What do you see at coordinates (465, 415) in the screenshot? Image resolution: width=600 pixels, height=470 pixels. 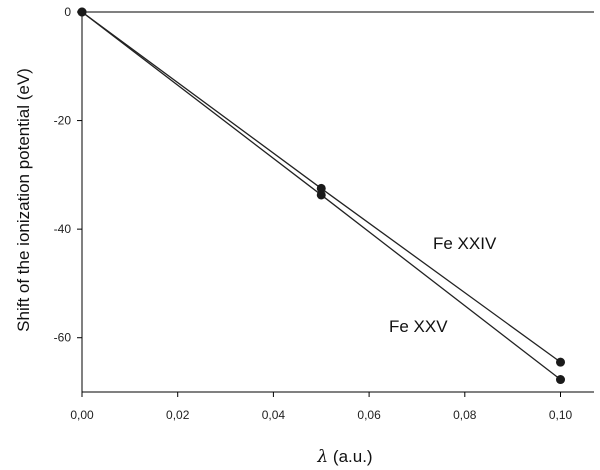 I see `x-tick-label: 0,08` at bounding box center [465, 415].